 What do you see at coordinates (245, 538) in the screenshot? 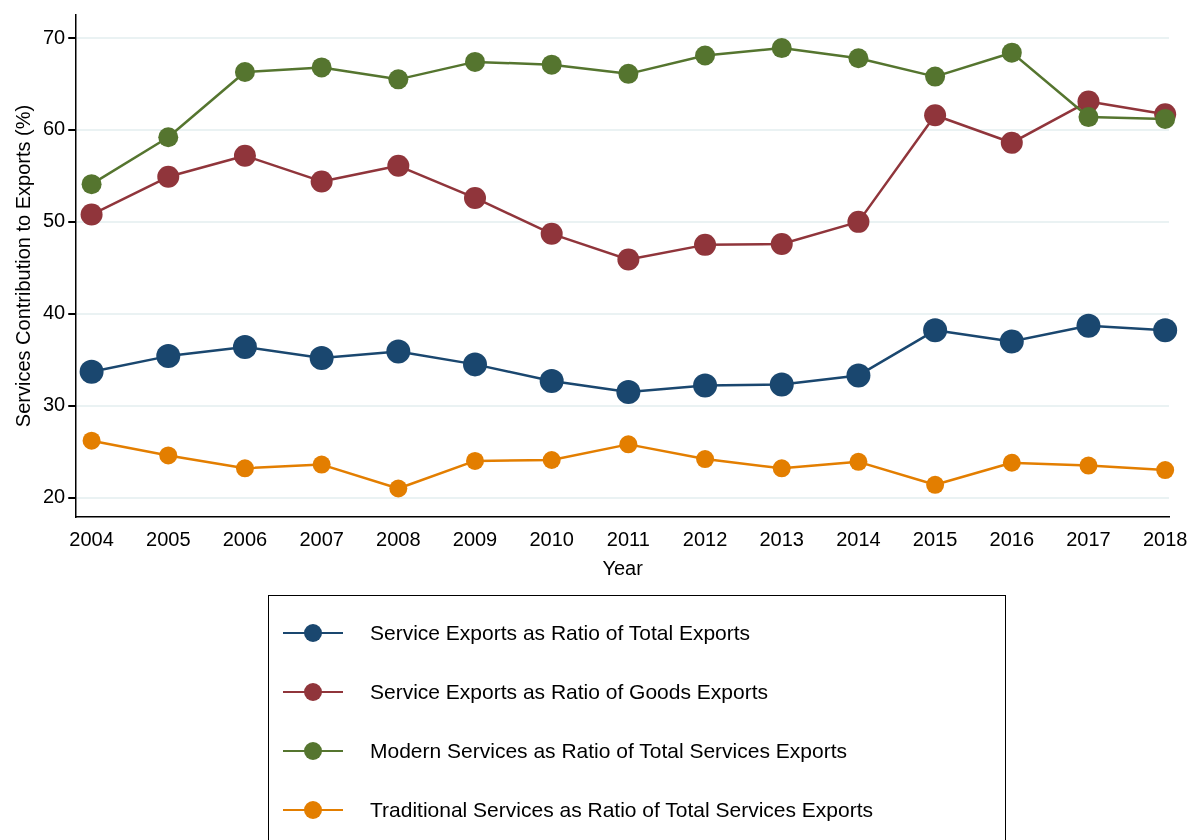
I see `x-tick-label: 2006` at bounding box center [245, 538].